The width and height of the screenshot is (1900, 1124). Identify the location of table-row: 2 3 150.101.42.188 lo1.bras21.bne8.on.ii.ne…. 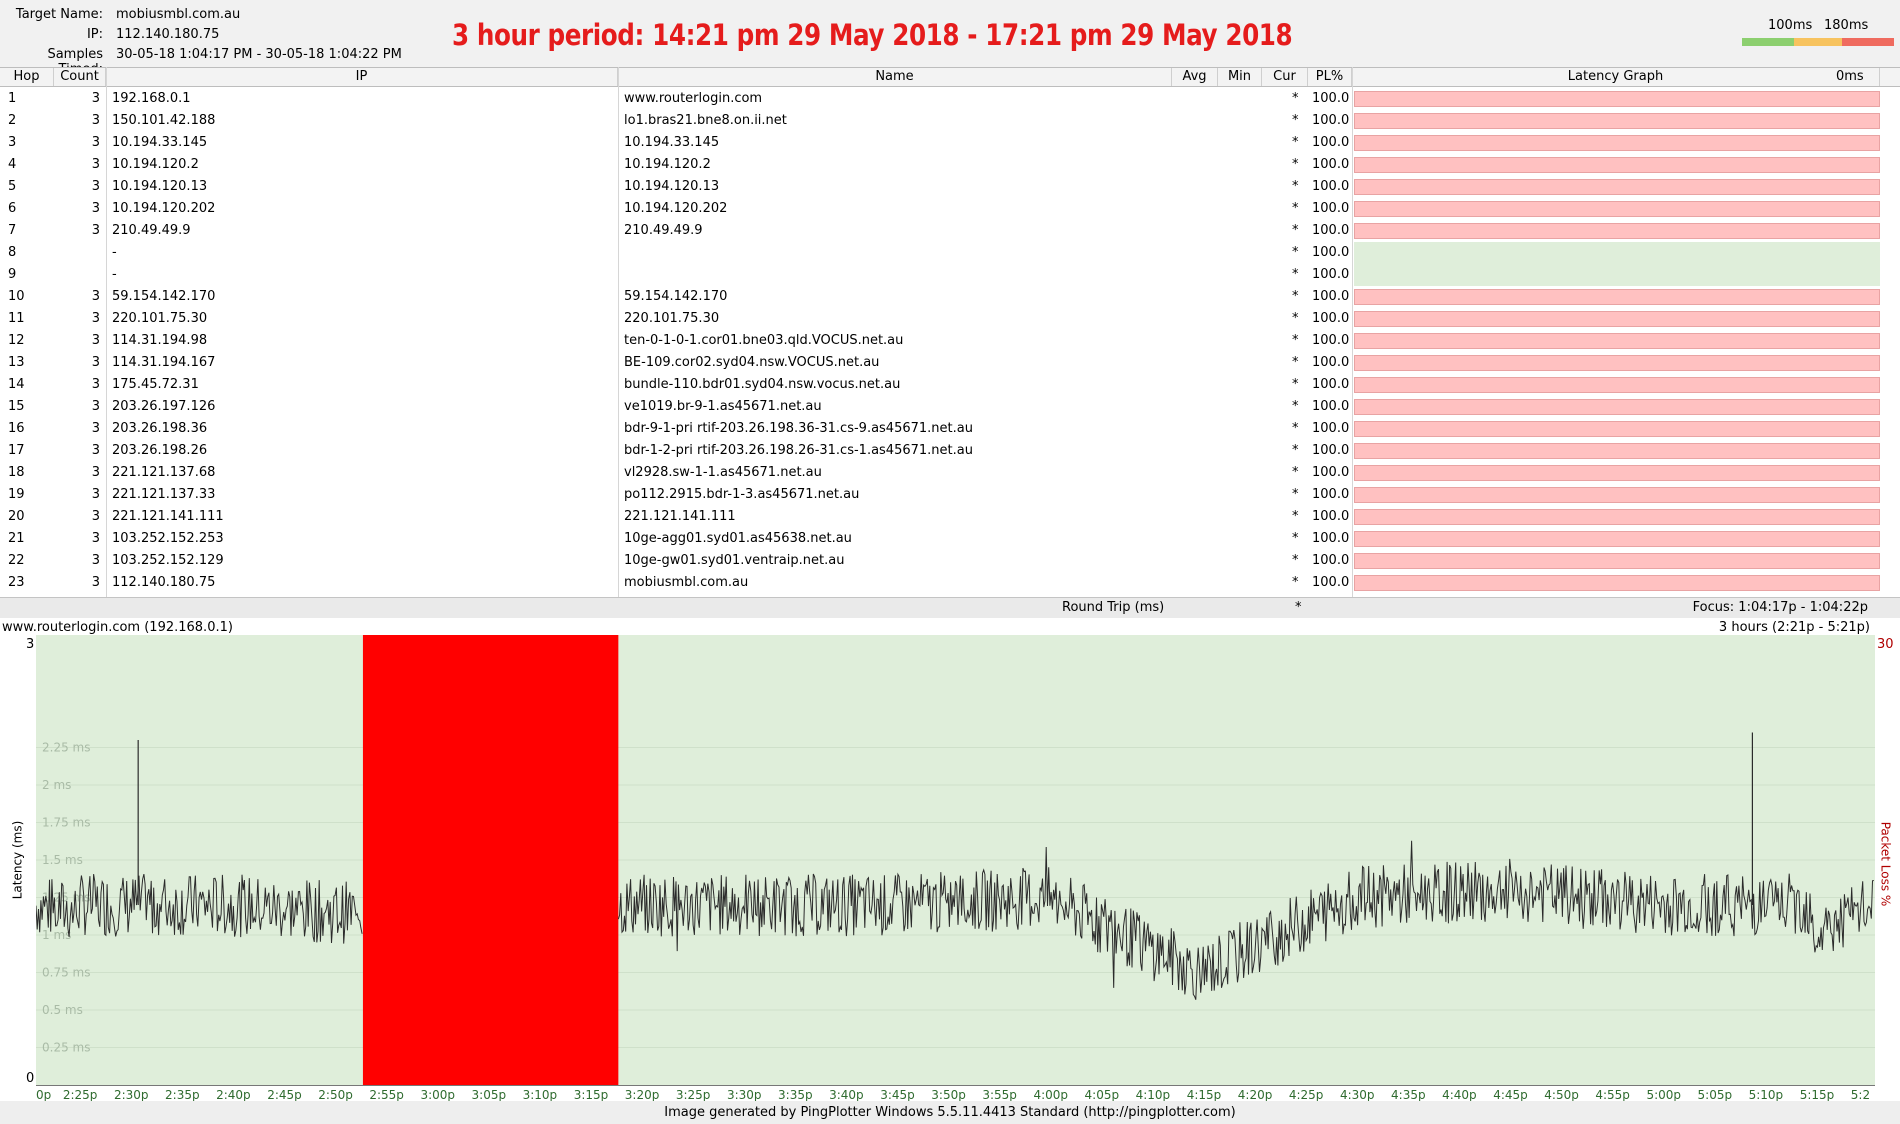
(950, 121).